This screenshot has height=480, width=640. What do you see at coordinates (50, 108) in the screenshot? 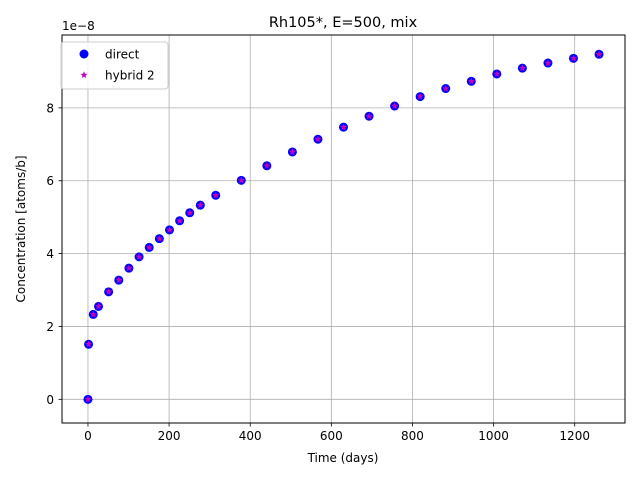
I see `y-tick-label: 8` at bounding box center [50, 108].